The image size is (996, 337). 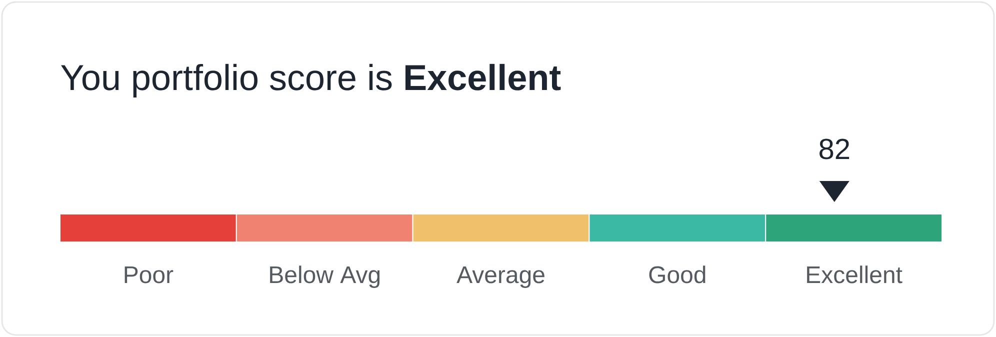 What do you see at coordinates (500, 277) in the screenshot?
I see `x-tick-label: Average` at bounding box center [500, 277].